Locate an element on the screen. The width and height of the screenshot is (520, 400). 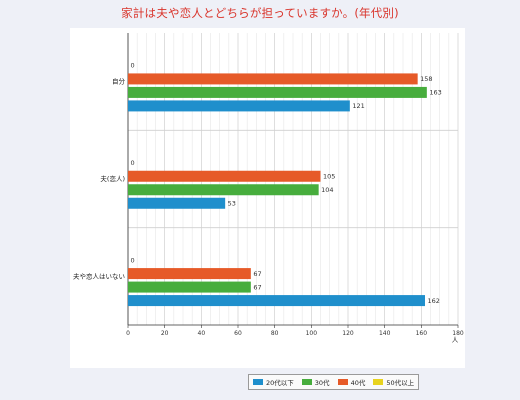
x-tick-label: 100 is located at coordinates (312, 333).